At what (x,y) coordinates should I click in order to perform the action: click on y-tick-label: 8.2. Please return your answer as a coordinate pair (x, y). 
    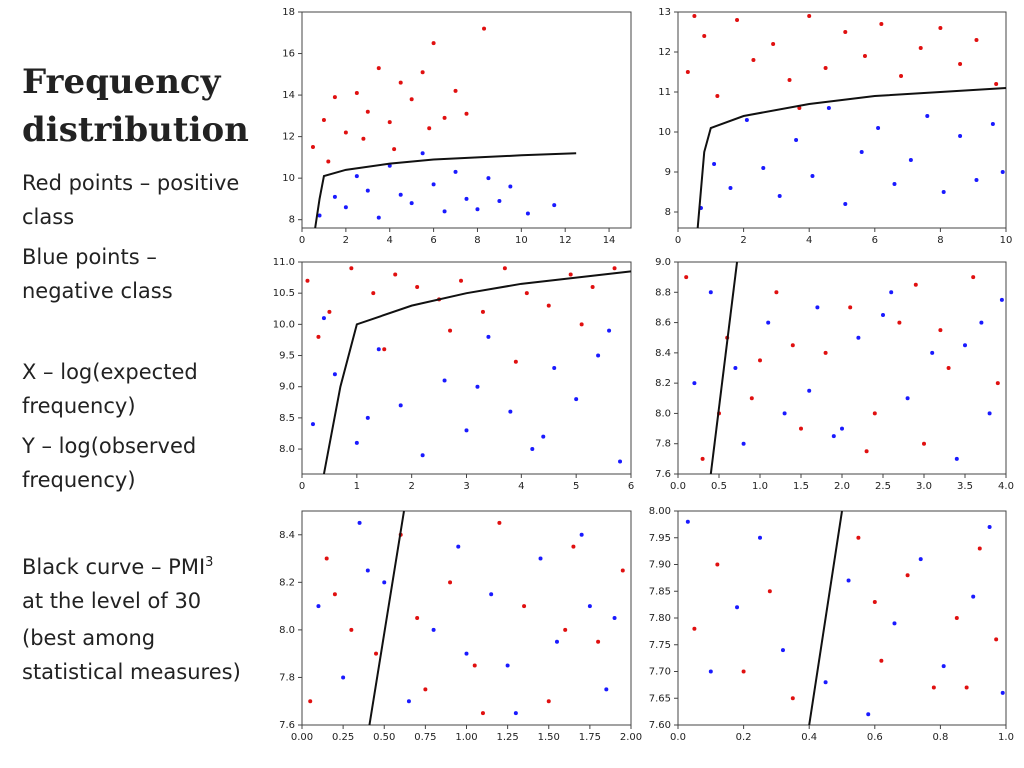
    Looking at the image, I should click on (287, 582).